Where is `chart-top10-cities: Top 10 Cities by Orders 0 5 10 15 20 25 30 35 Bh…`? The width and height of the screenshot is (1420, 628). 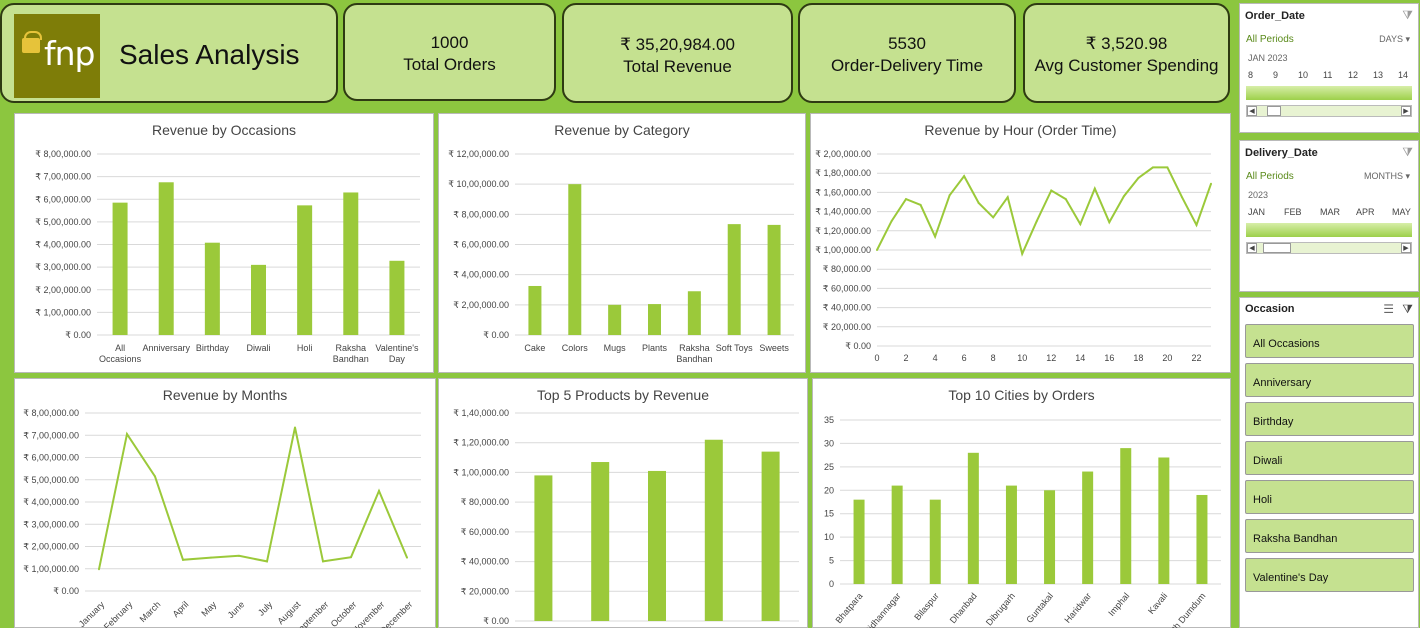
chart-top10-cities: Top 10 Cities by Orders 0 5 10 15 20 25 30 35 Bh… is located at coordinates (1021, 503).